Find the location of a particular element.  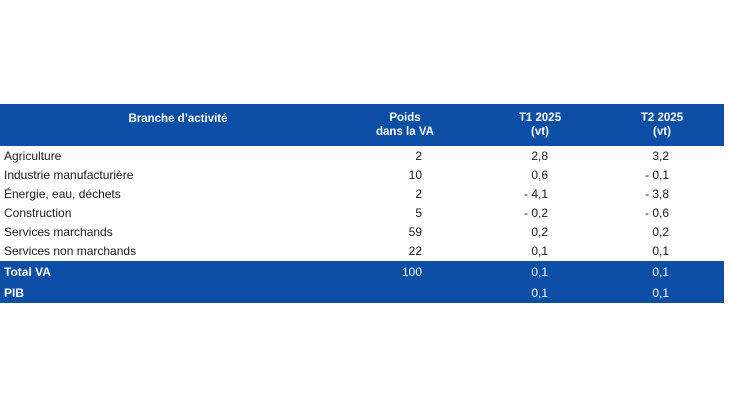

header-cell: dans la VA is located at coordinates (405, 132).